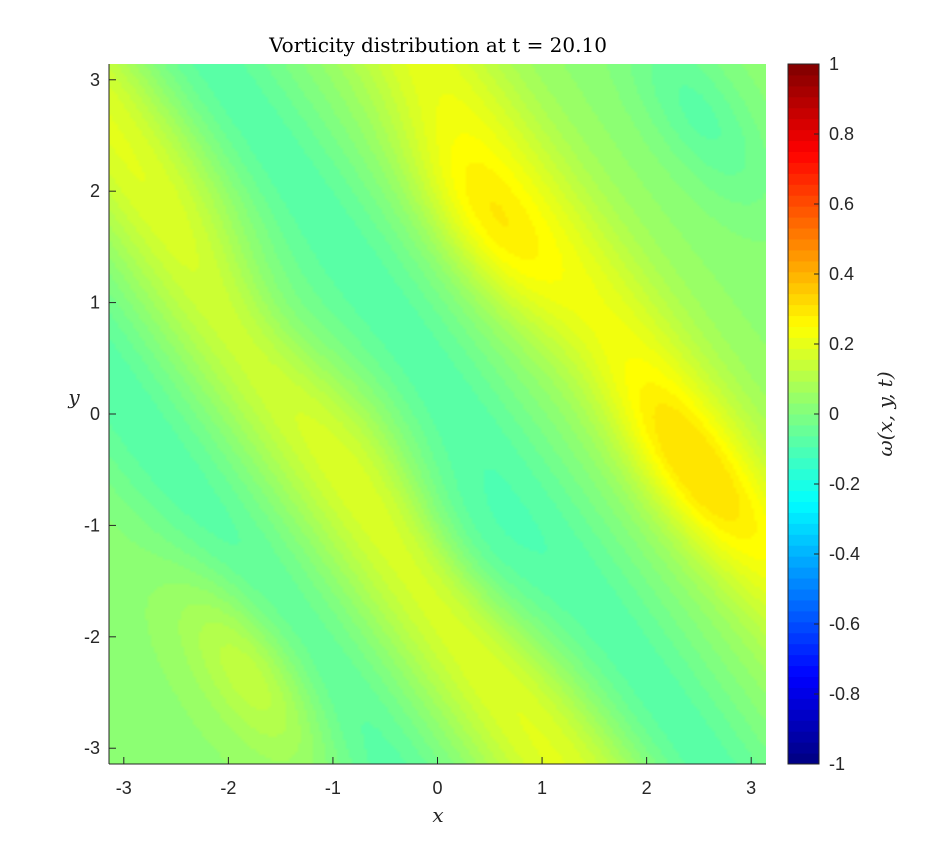  Describe the element at coordinates (841, 204) in the screenshot. I see `colorbar-tick-label: 0.6` at that location.